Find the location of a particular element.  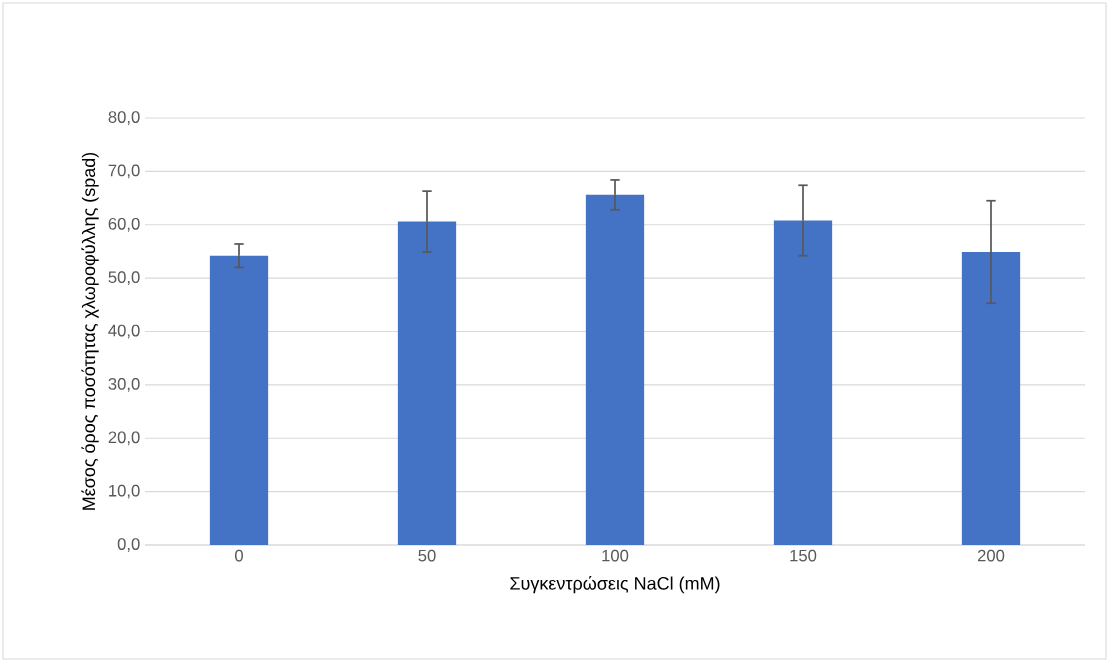

x-tick-label: 50 is located at coordinates (427, 555).